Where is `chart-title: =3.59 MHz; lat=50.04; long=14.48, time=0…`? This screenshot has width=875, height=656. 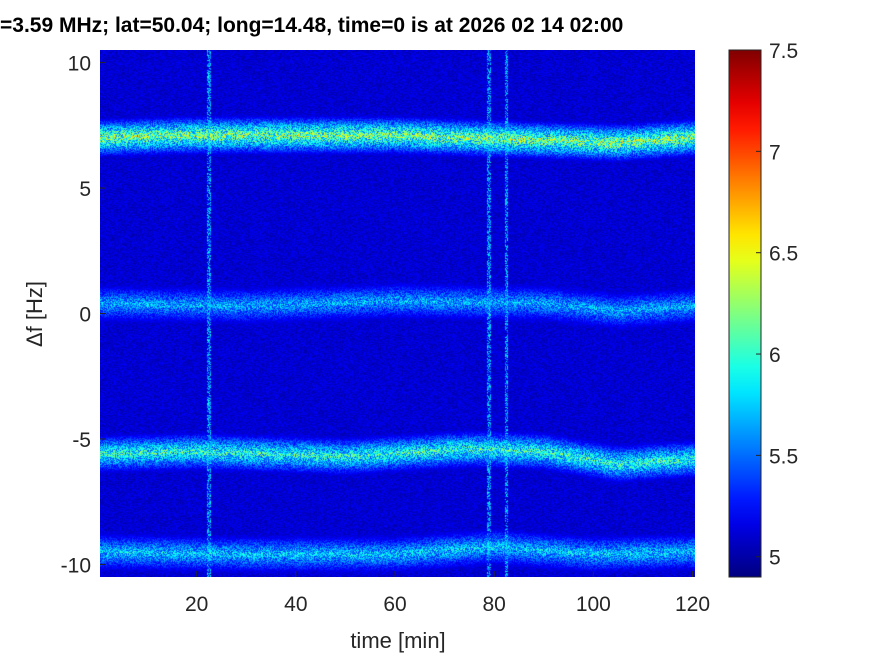
chart-title: =3.59 MHz; lat=50.04; long=14.48, time=0… is located at coordinates (312, 25).